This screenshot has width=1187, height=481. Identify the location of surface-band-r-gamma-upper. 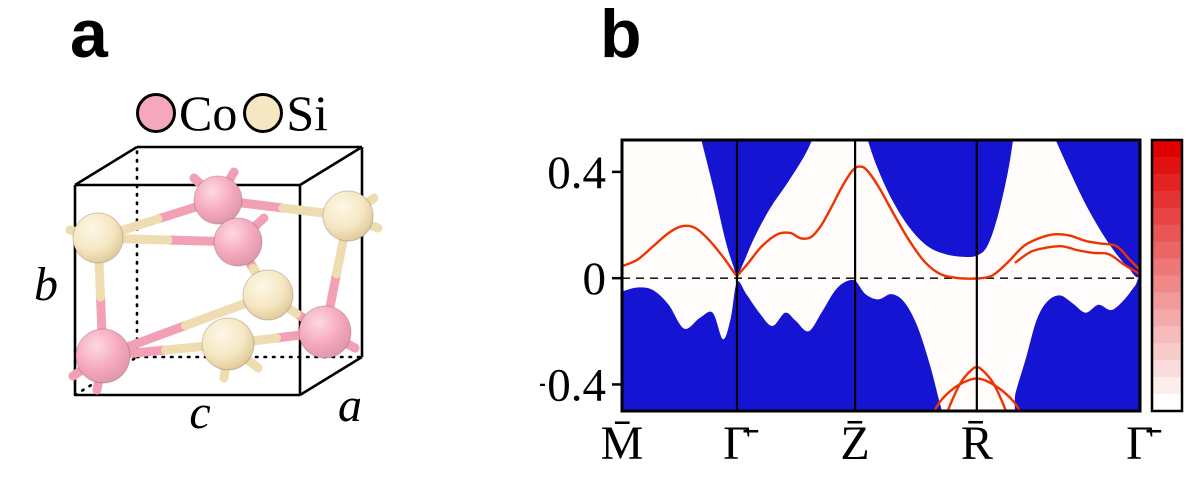
(1057, 256).